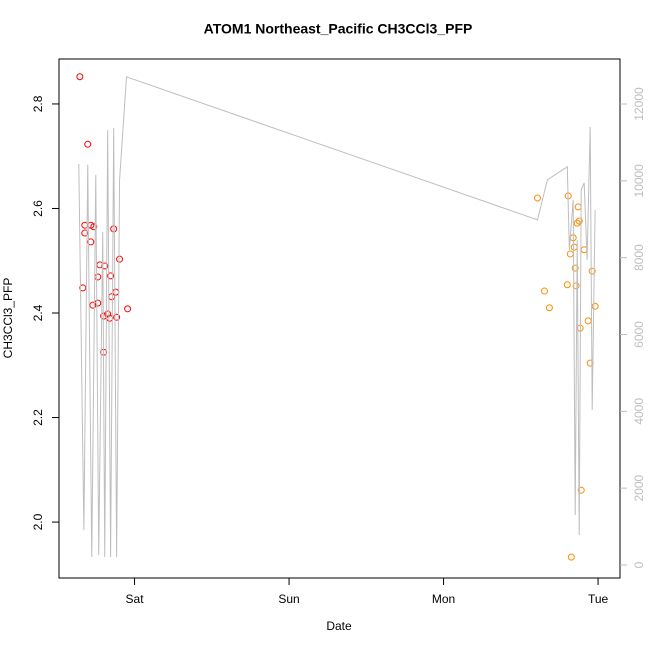 The height and width of the screenshot is (655, 650). Describe the element at coordinates (135, 599) in the screenshot. I see `x-tick-label: Sat` at that location.